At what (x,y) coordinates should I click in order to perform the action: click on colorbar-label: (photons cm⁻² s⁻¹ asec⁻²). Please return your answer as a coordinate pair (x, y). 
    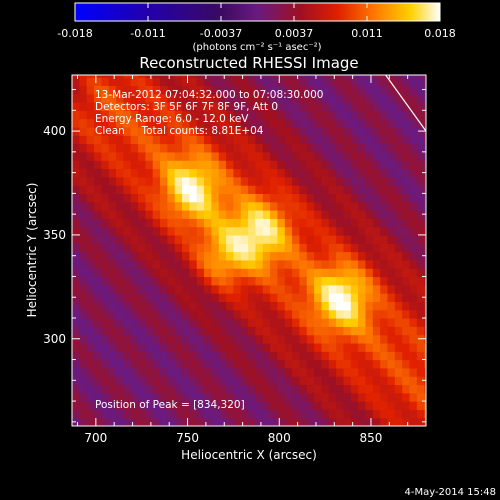
    Looking at the image, I should click on (256, 47).